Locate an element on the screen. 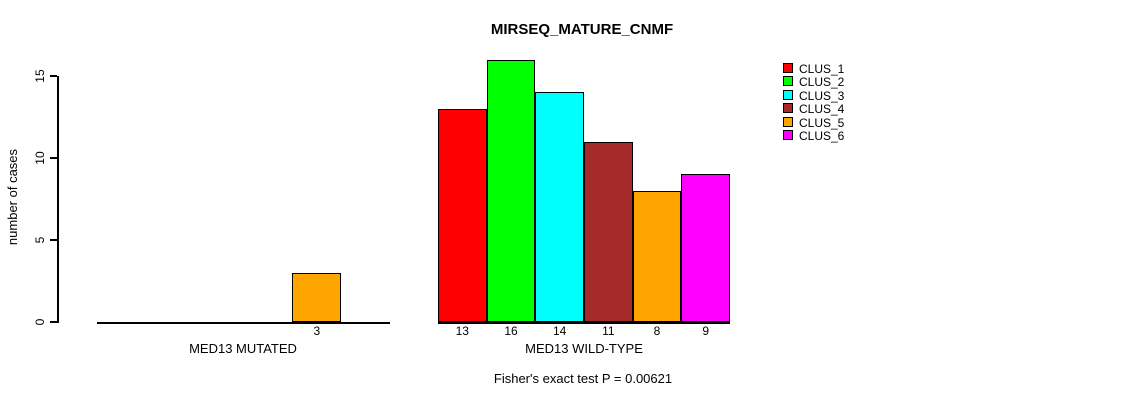 This screenshot has width=1140, height=400. legend-label-clus_2: CLUS_2 is located at coordinates (822, 82).